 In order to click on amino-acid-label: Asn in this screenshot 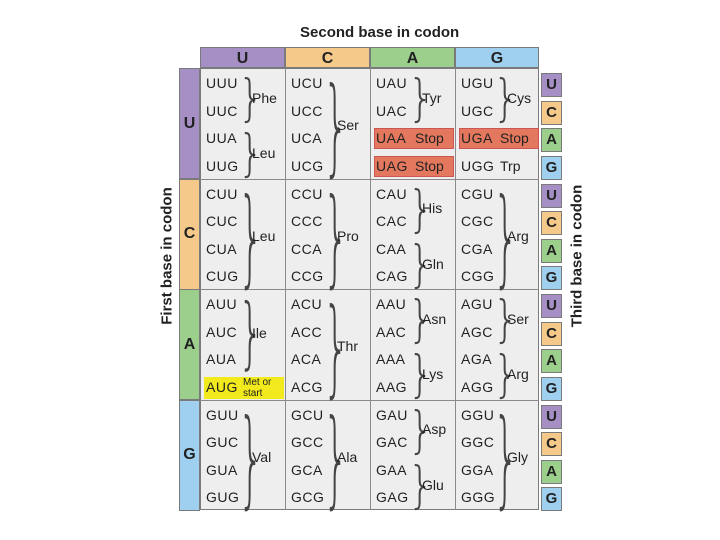, I will do `click(434, 318)`.